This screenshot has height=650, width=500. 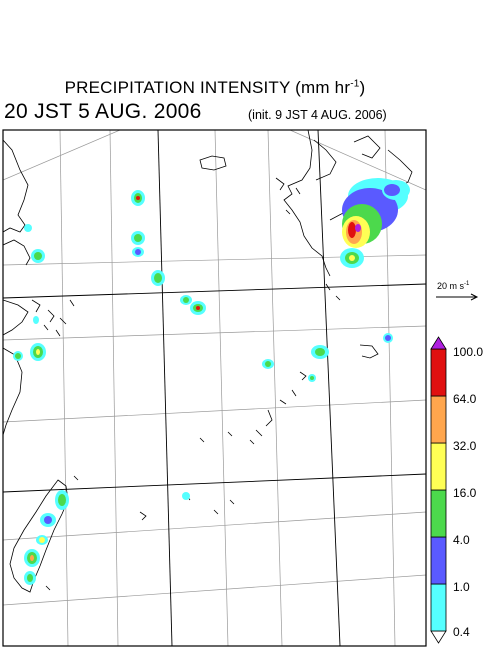 I want to click on legend-top-triangle, so click(x=438, y=343).